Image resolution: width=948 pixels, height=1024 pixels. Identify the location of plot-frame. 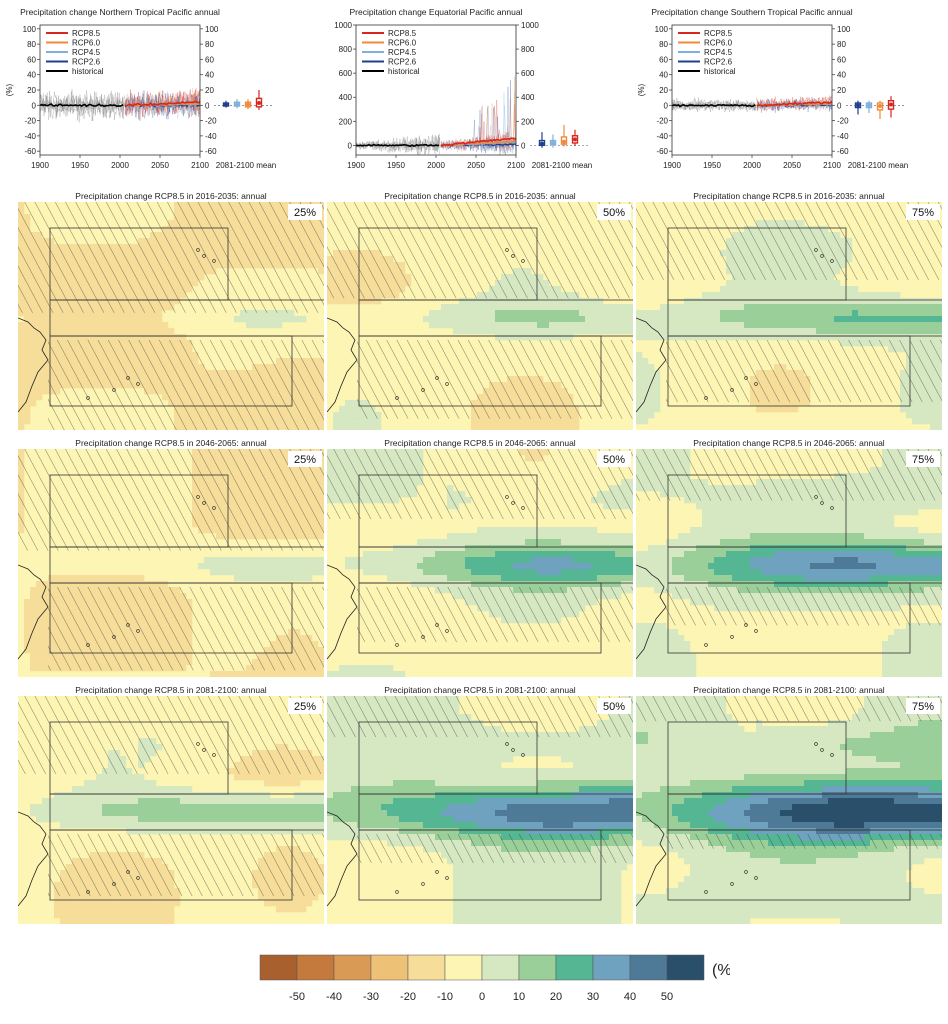
(120, 90).